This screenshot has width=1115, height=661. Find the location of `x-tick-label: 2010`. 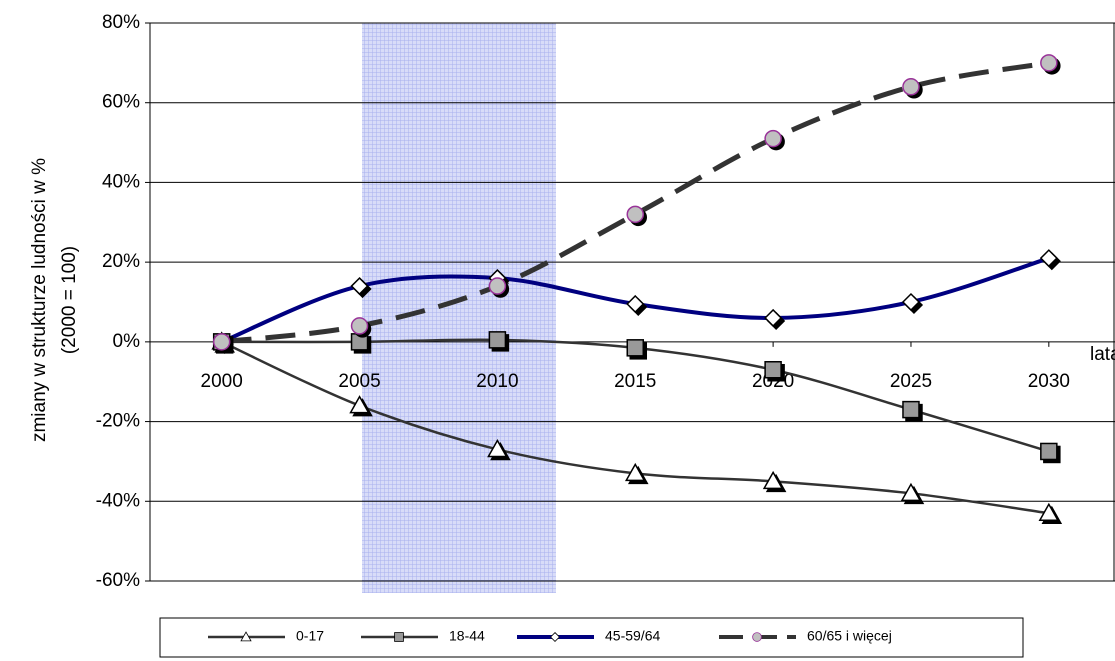

x-tick-label: 2010 is located at coordinates (497, 381).